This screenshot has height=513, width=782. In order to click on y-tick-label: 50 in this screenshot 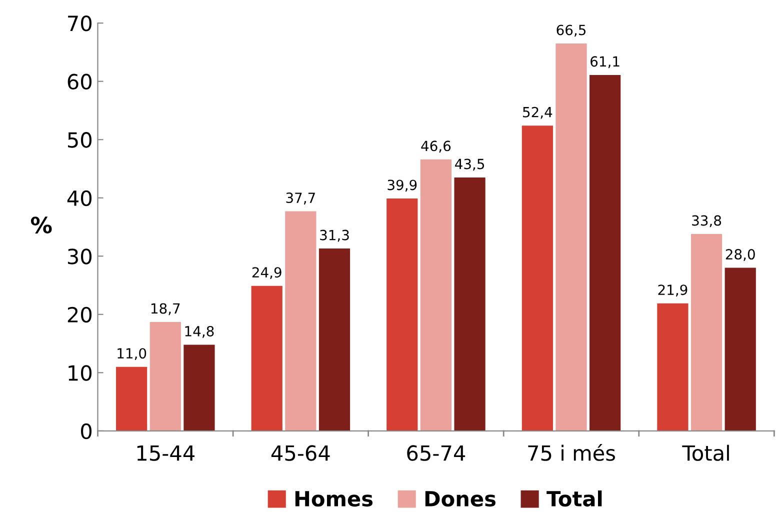, I will do `click(80, 140)`.